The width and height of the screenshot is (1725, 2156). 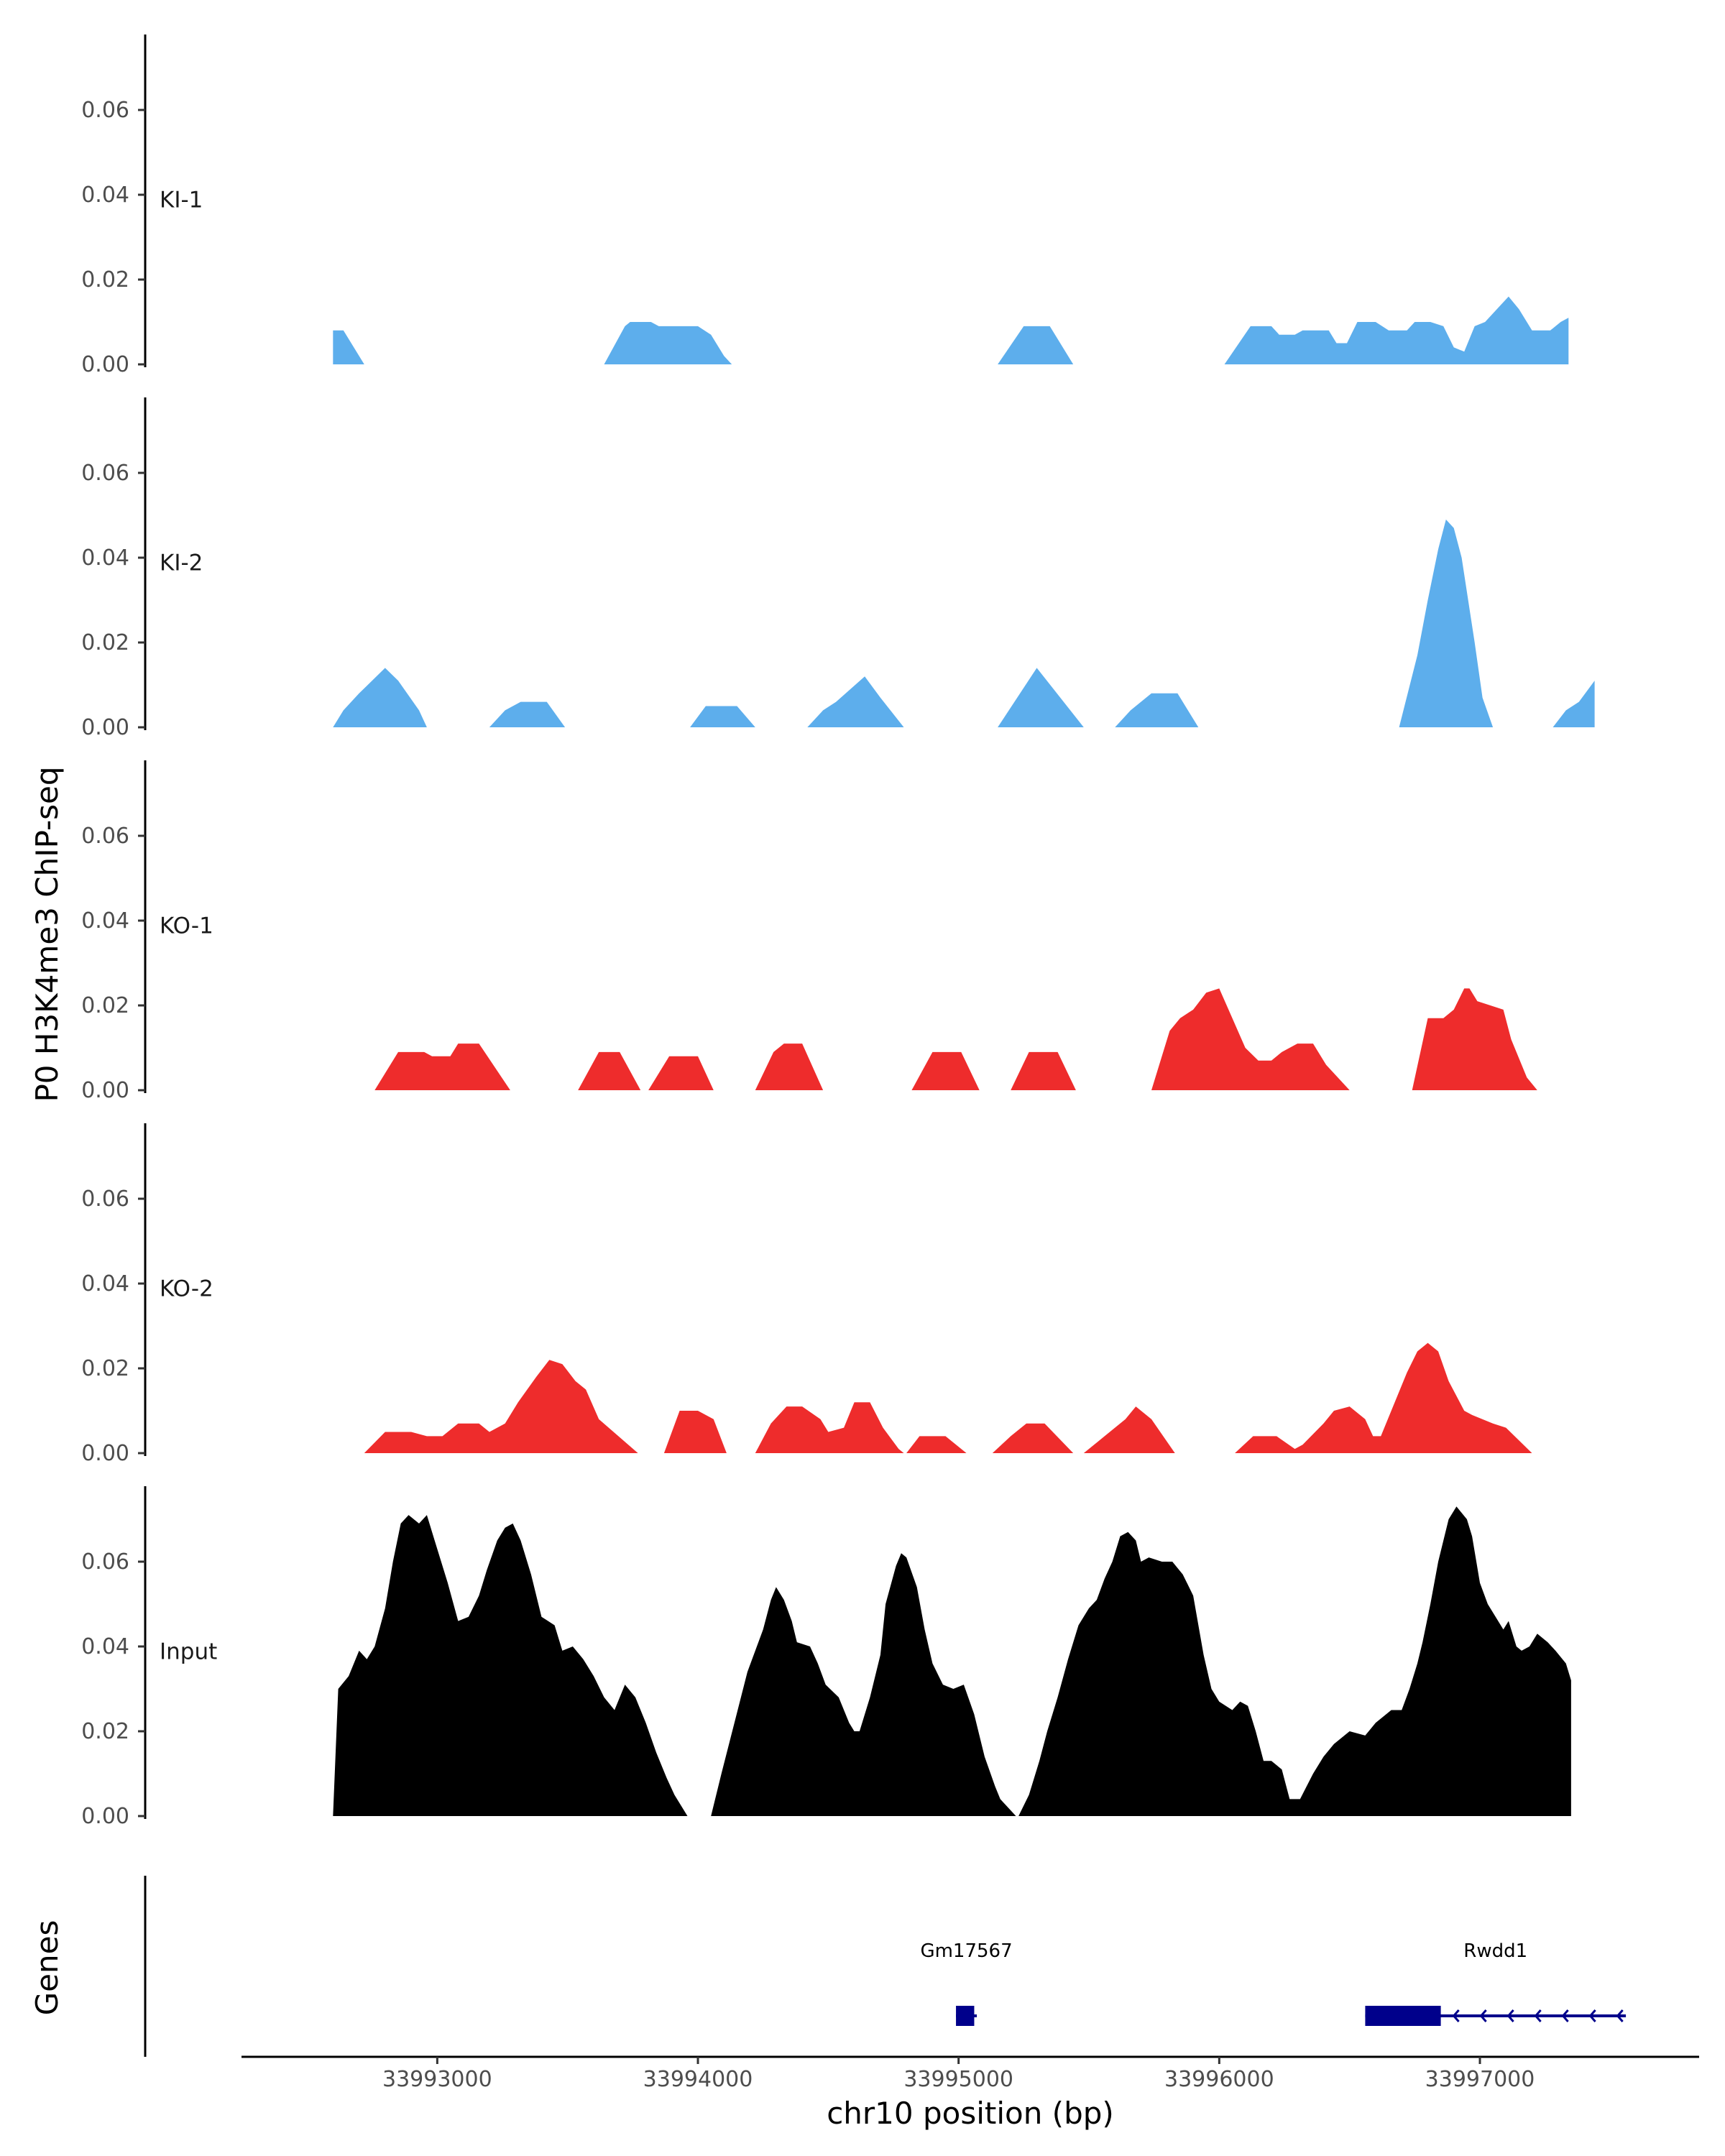 What do you see at coordinates (970, 2113) in the screenshot?
I see `x-axis-title: chr10 position (bp)` at bounding box center [970, 2113].